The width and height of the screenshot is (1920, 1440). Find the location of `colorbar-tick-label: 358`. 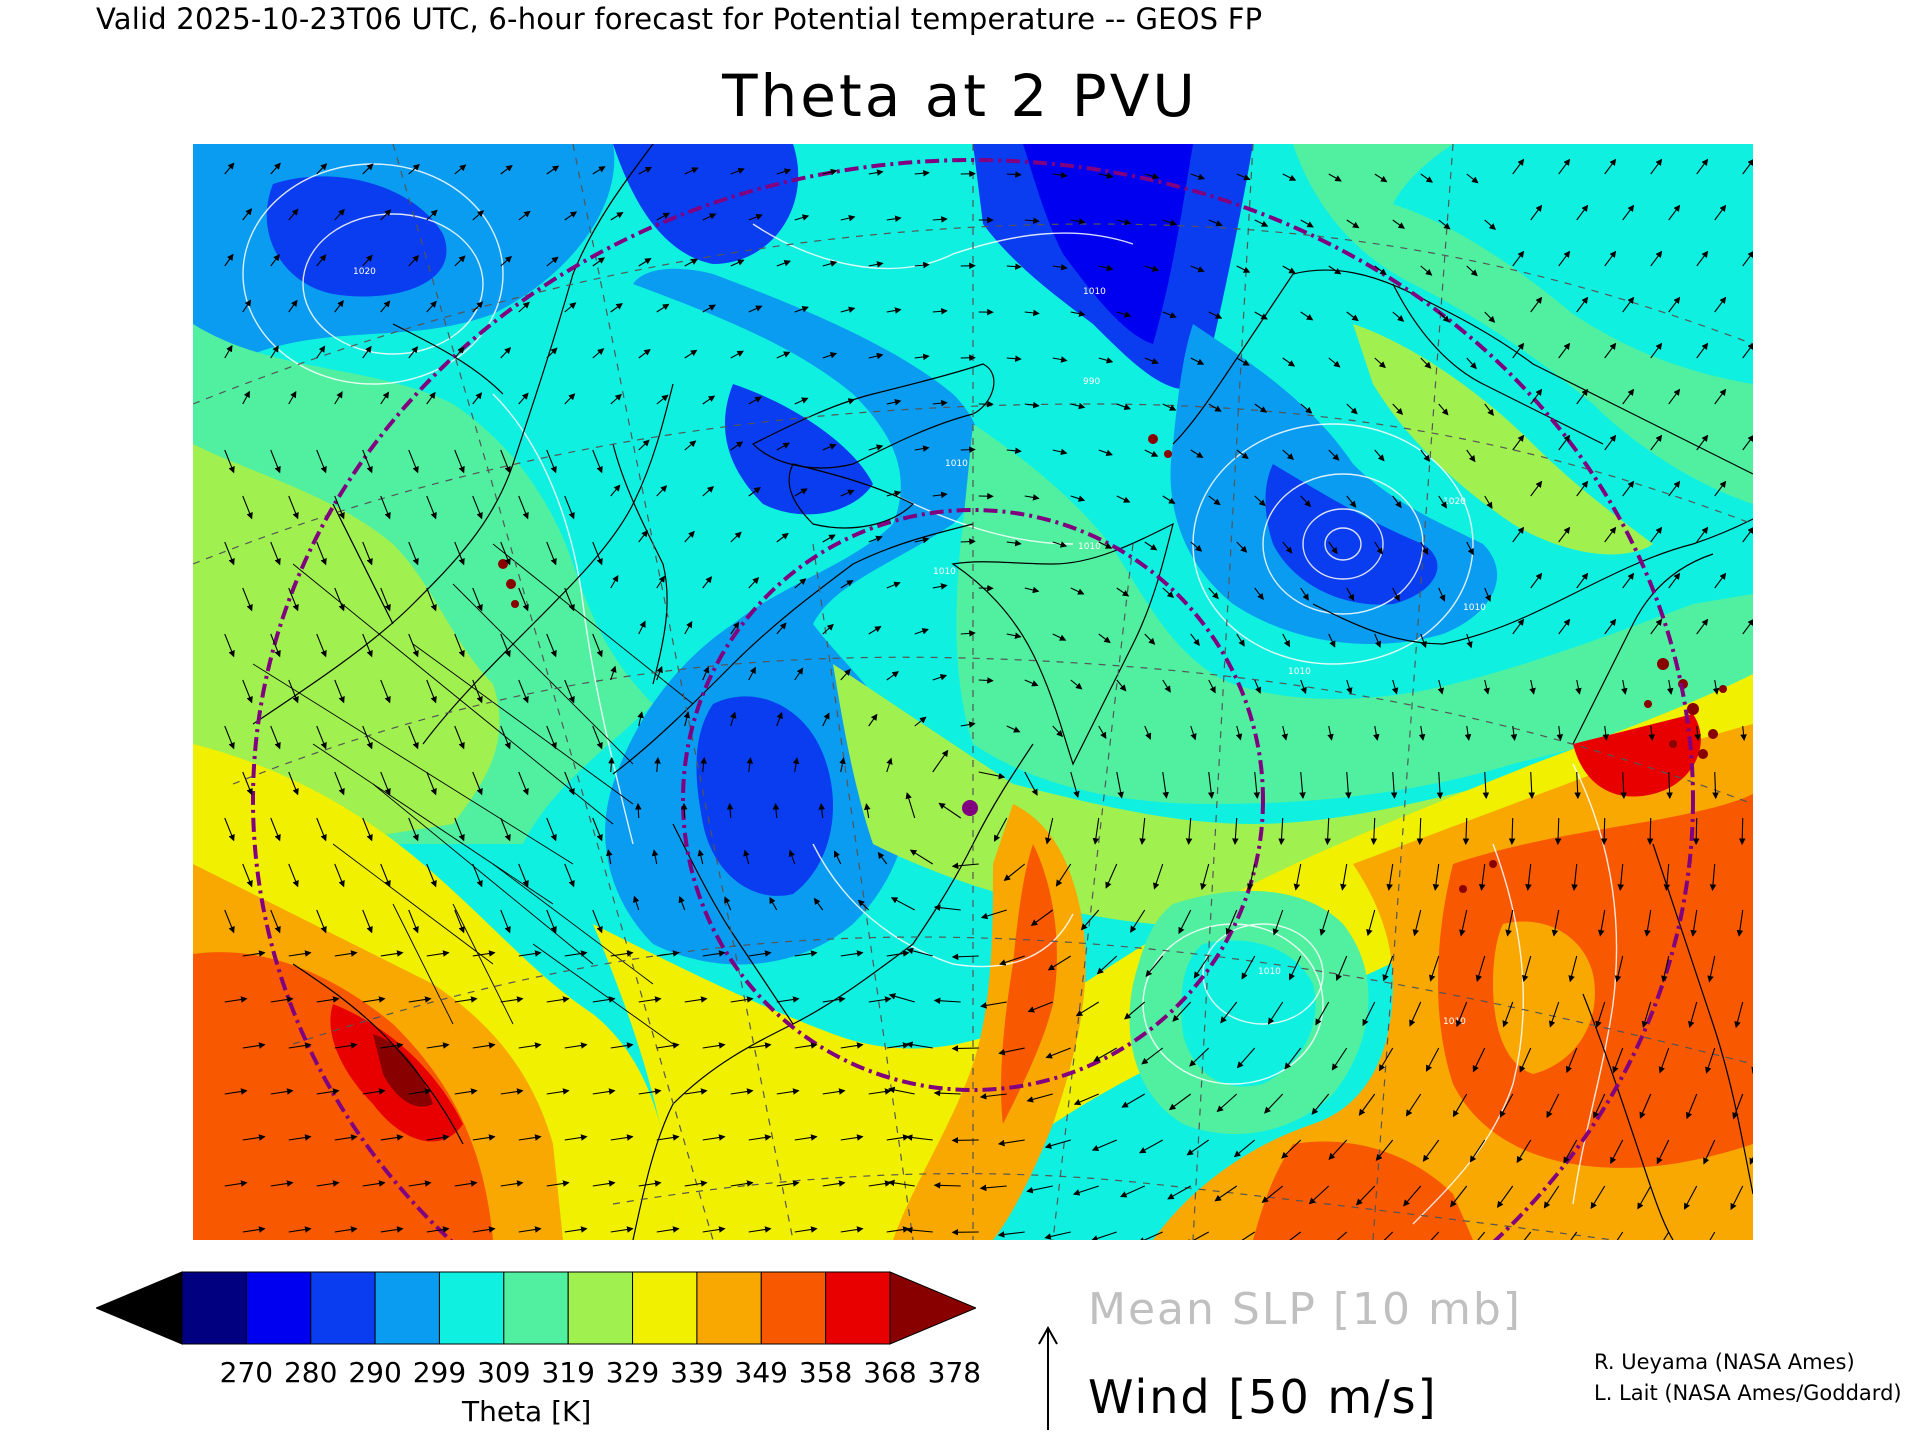

colorbar-tick-label: 358 is located at coordinates (825, 1372).